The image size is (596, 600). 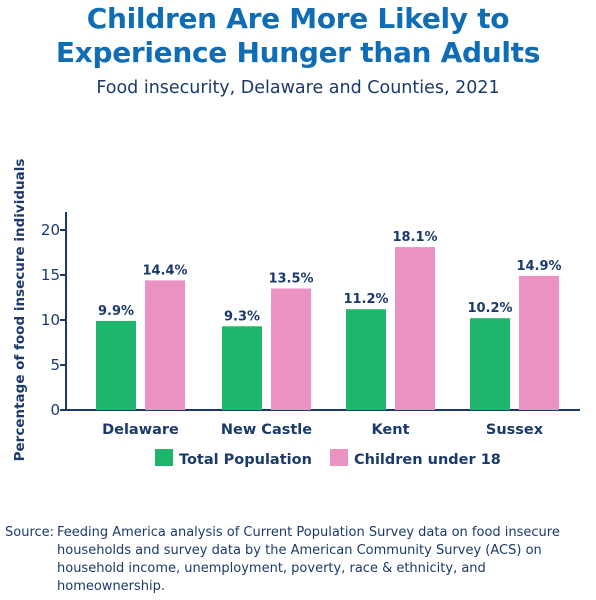 What do you see at coordinates (50, 320) in the screenshot?
I see `y-tick-label: 10` at bounding box center [50, 320].